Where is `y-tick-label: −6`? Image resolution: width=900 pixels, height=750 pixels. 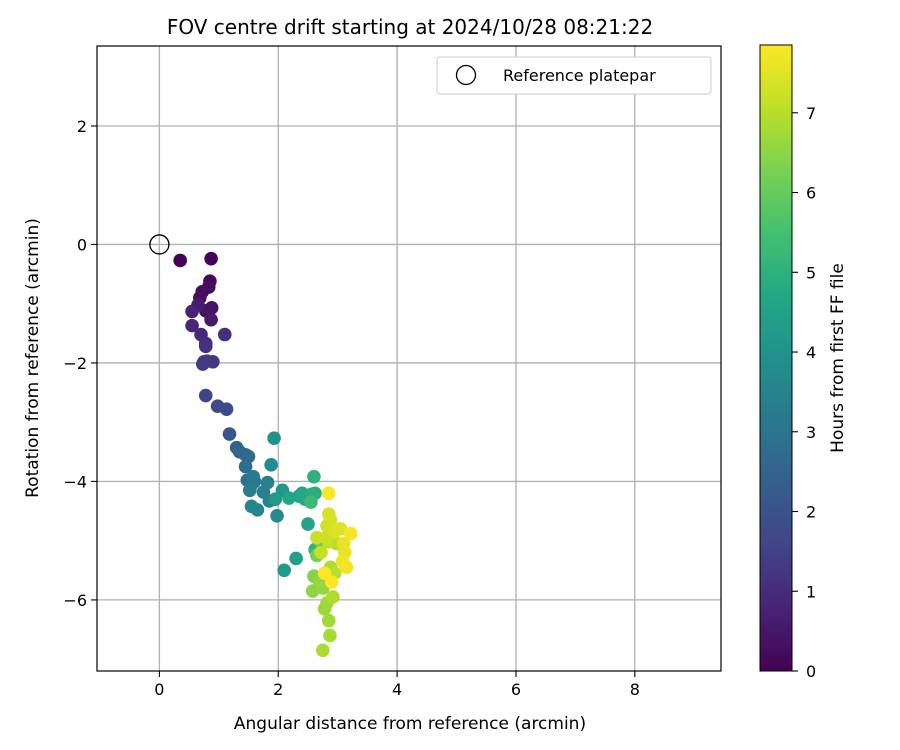 y-tick-label: −6 is located at coordinates (75, 600).